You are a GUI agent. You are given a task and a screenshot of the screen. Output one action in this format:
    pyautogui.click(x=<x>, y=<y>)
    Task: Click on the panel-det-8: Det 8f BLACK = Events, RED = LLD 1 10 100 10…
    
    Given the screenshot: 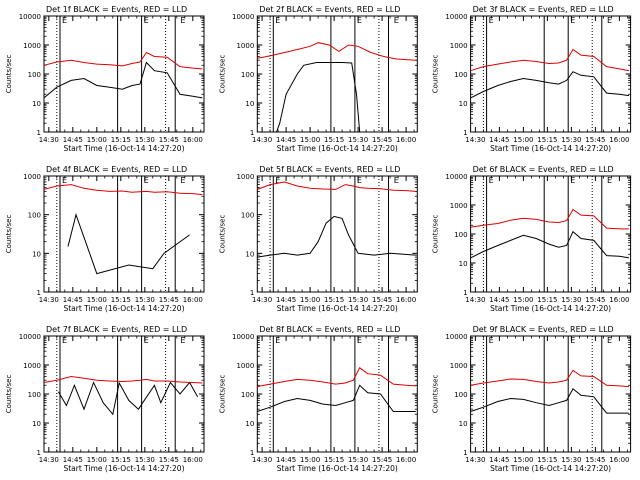 What is the action you would take?
    pyautogui.click(x=318, y=399)
    